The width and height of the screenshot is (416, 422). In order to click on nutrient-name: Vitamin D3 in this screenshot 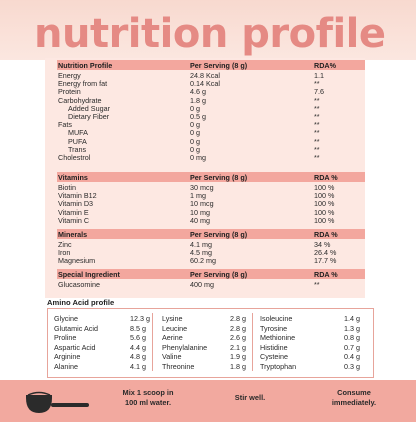, I will do `click(76, 204)`.